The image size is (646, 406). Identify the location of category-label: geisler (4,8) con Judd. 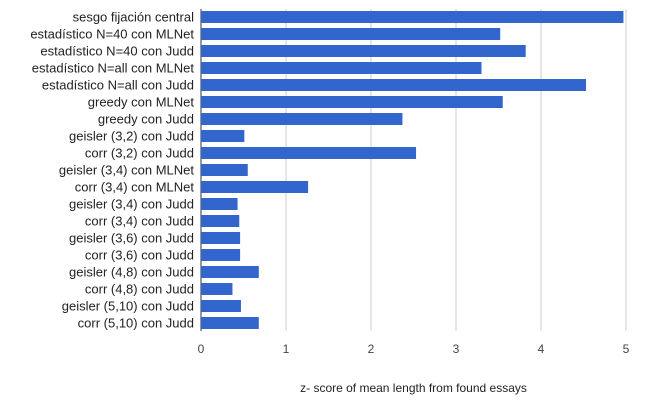
(131, 272).